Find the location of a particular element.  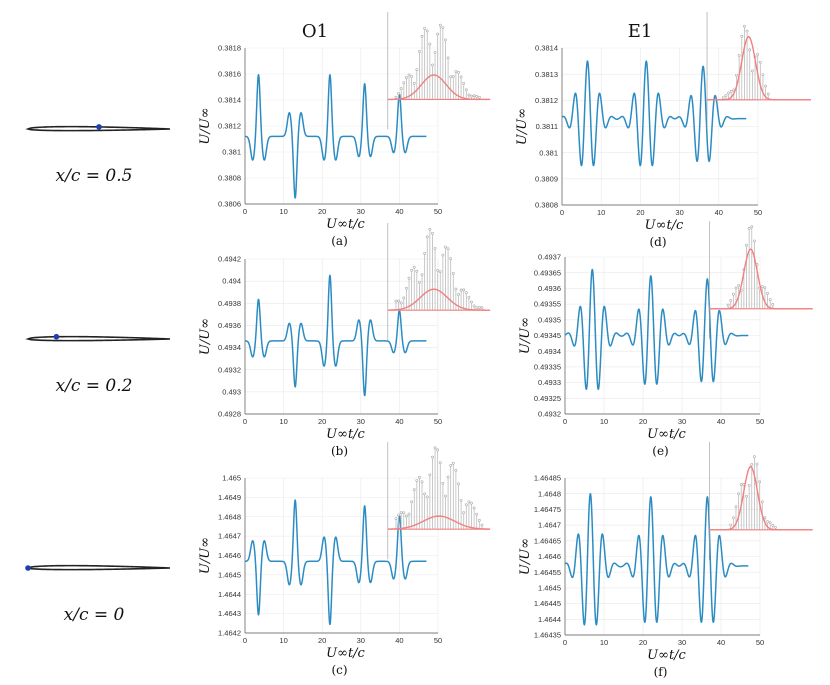

signal-line-a is located at coordinates (335, 136).